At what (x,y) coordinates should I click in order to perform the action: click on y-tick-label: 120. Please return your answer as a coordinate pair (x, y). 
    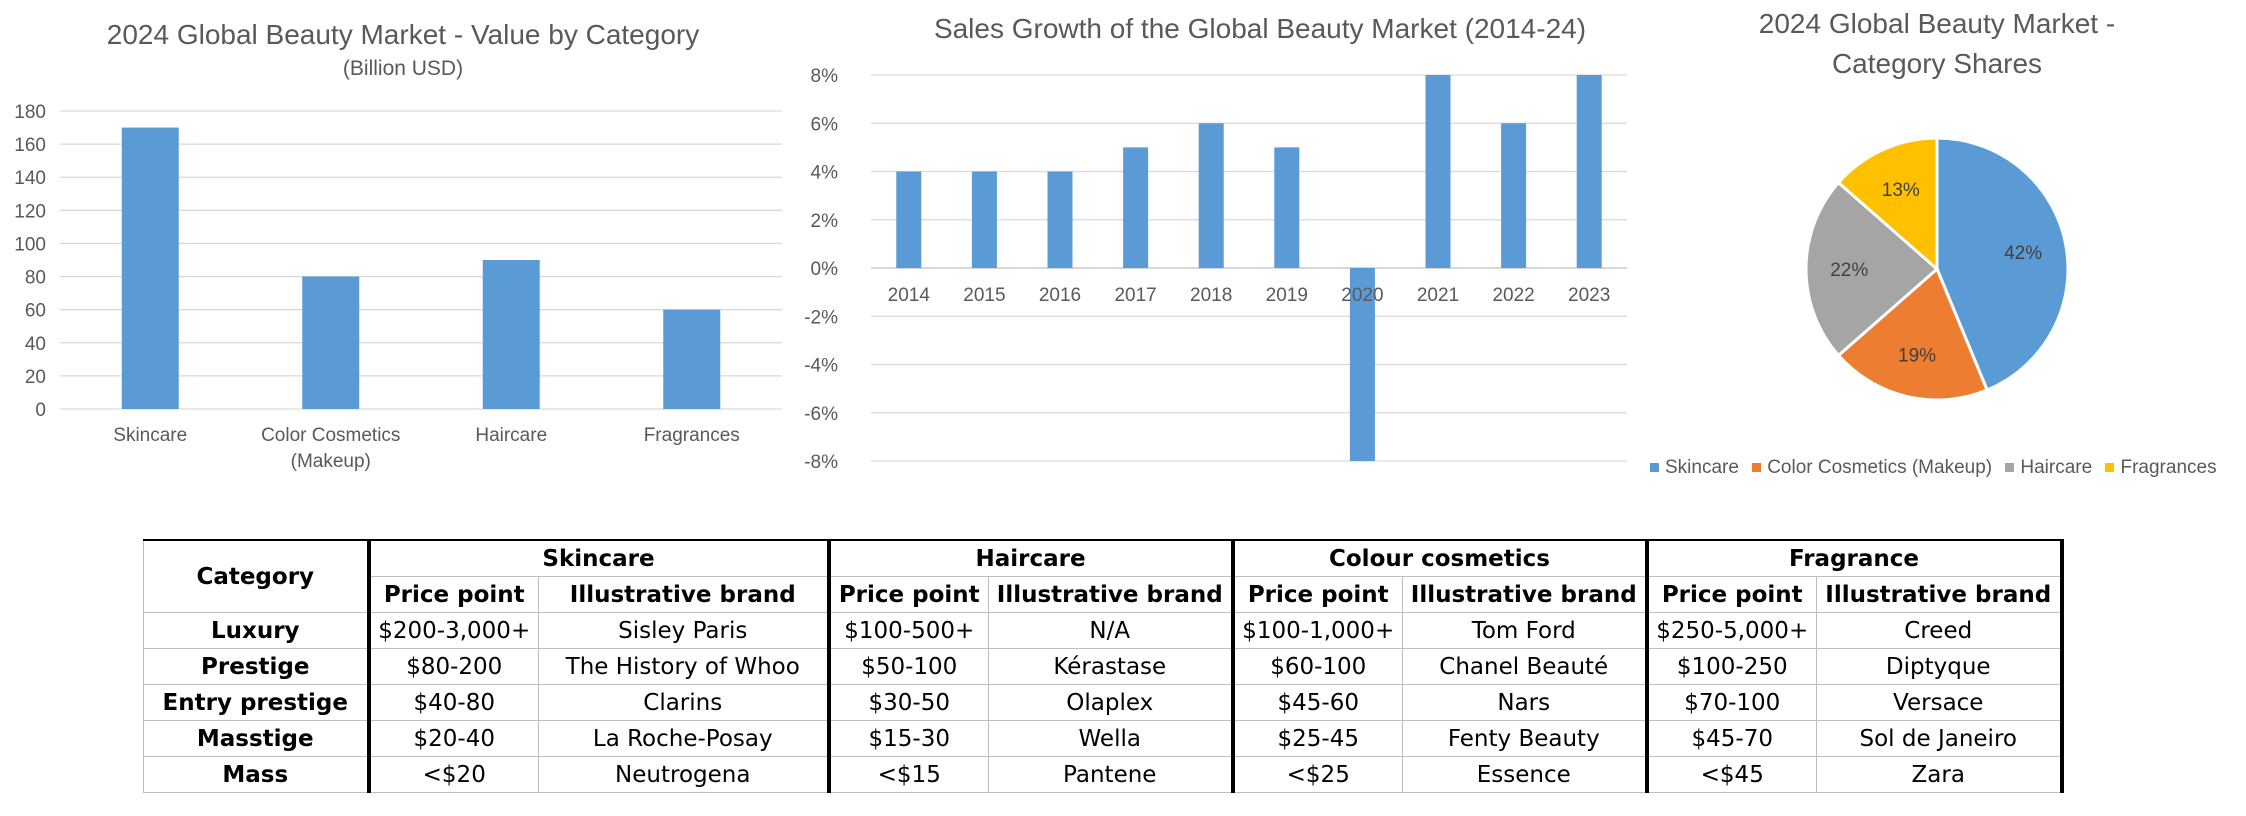
    Looking at the image, I should click on (30, 211).